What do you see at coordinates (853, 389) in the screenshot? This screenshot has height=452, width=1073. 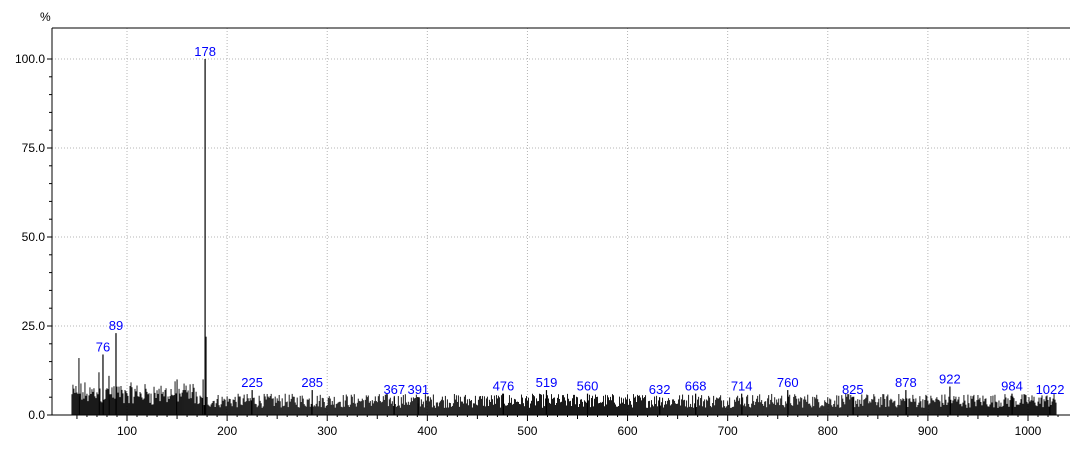 I see `peak-label: 825` at bounding box center [853, 389].